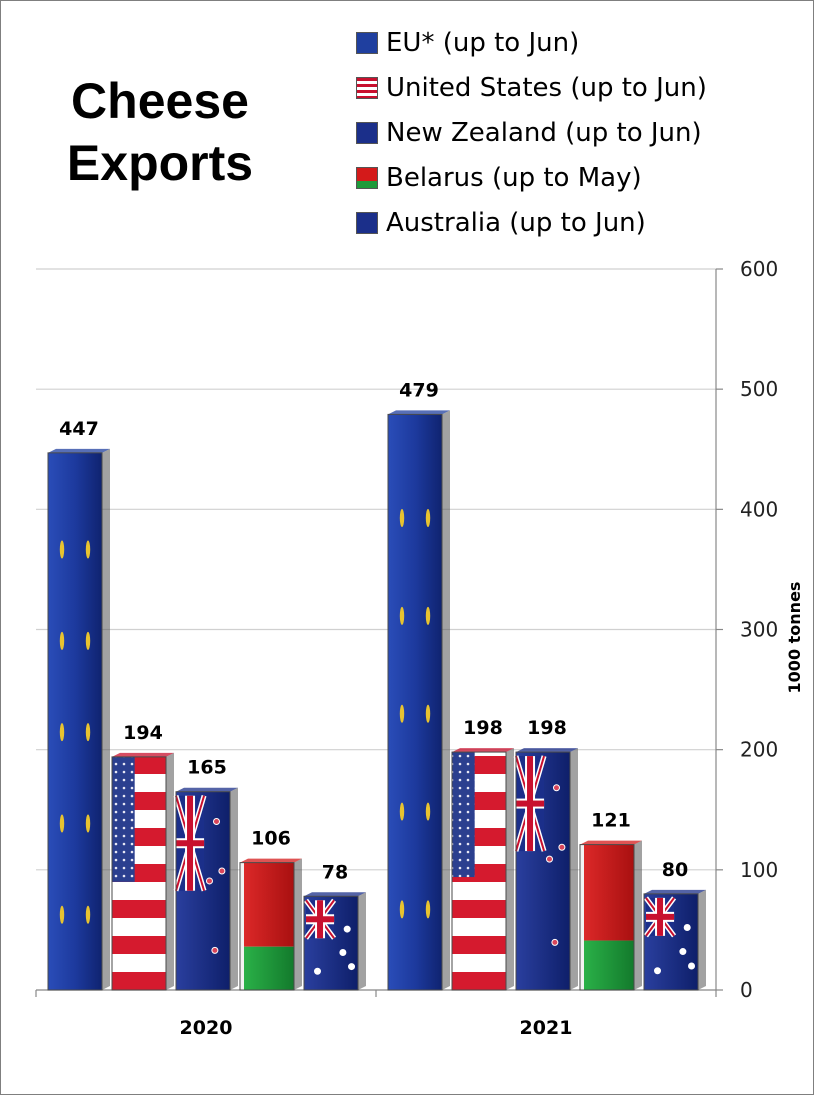 The height and width of the screenshot is (1095, 814). Describe the element at coordinates (160, 163) in the screenshot. I see `chart-title-line-2: Exports` at that location.